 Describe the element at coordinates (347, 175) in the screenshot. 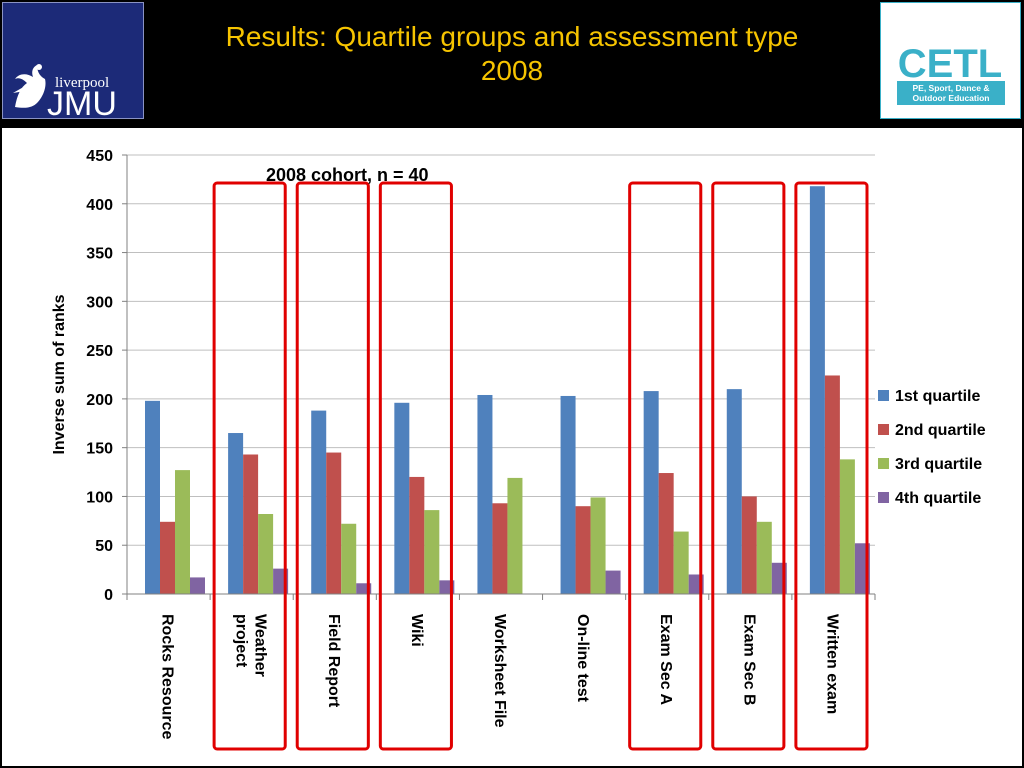

I see `cohort-annotation: 2008 cohort, n = 40` at that location.